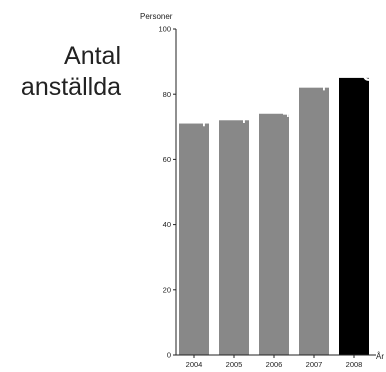 The height and width of the screenshot is (372, 386). Describe the element at coordinates (234, 237) in the screenshot. I see `bar-2005` at that location.